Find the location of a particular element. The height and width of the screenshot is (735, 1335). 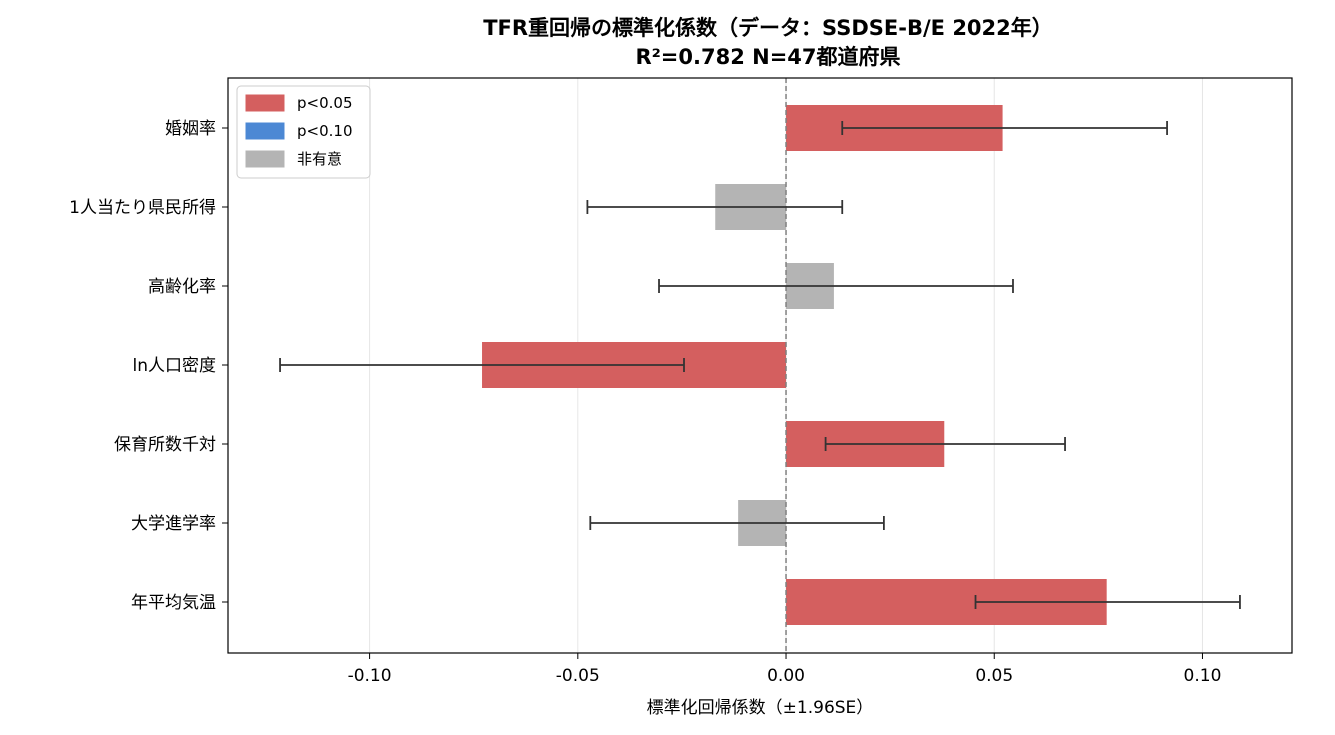

x-tick-label: 0.10 is located at coordinates (1203, 676).